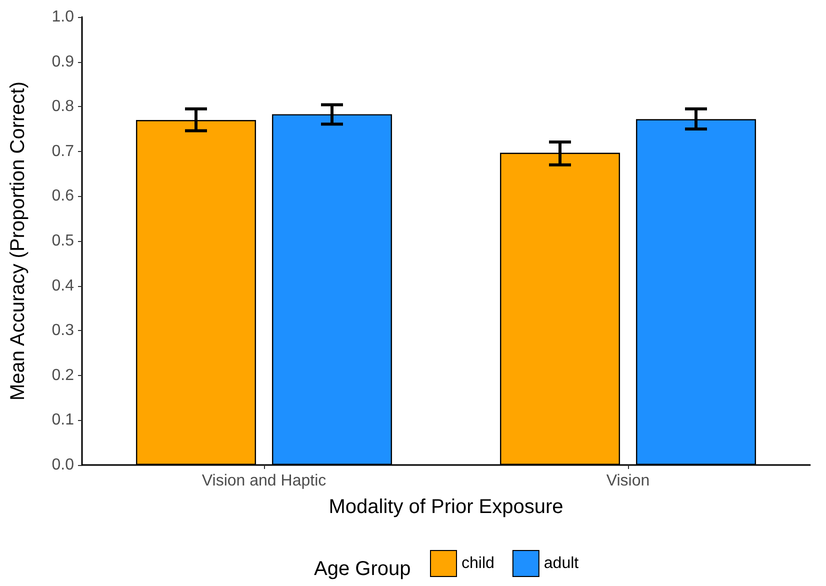 This screenshot has height=586, width=826. Describe the element at coordinates (63, 107) in the screenshot. I see `y-tick-label: 0.8` at that location.